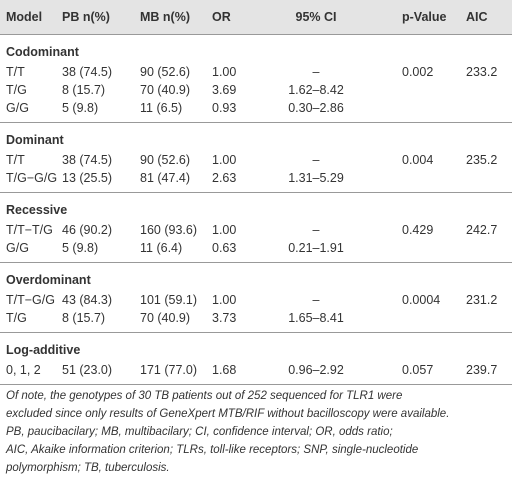 This screenshot has height=499, width=512. I want to click on header-cell: PB n(%), so click(86, 17).